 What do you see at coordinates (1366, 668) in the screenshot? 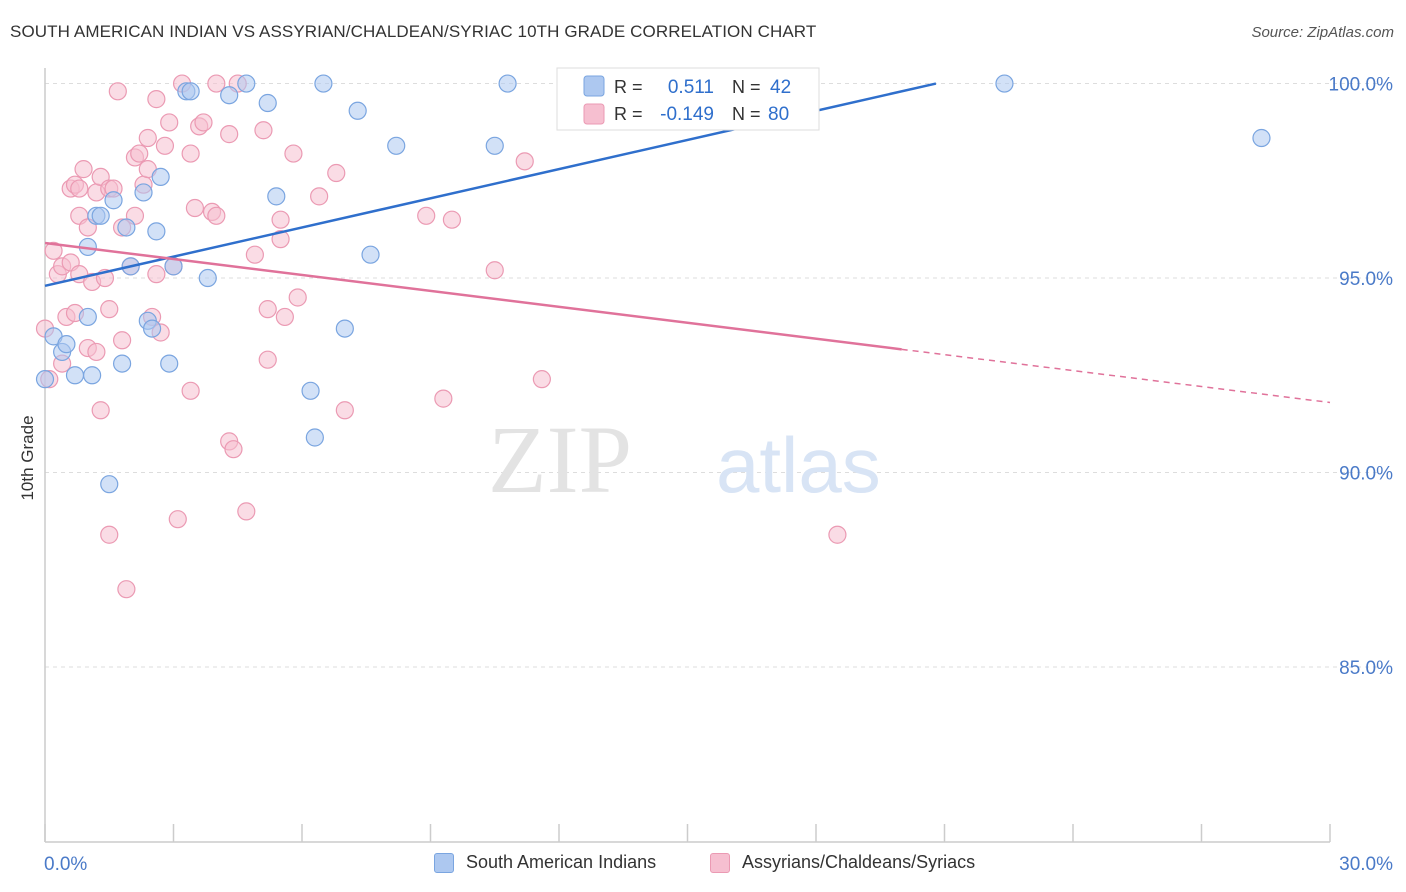
I see `y-tick-label: 85.0%` at bounding box center [1366, 668].